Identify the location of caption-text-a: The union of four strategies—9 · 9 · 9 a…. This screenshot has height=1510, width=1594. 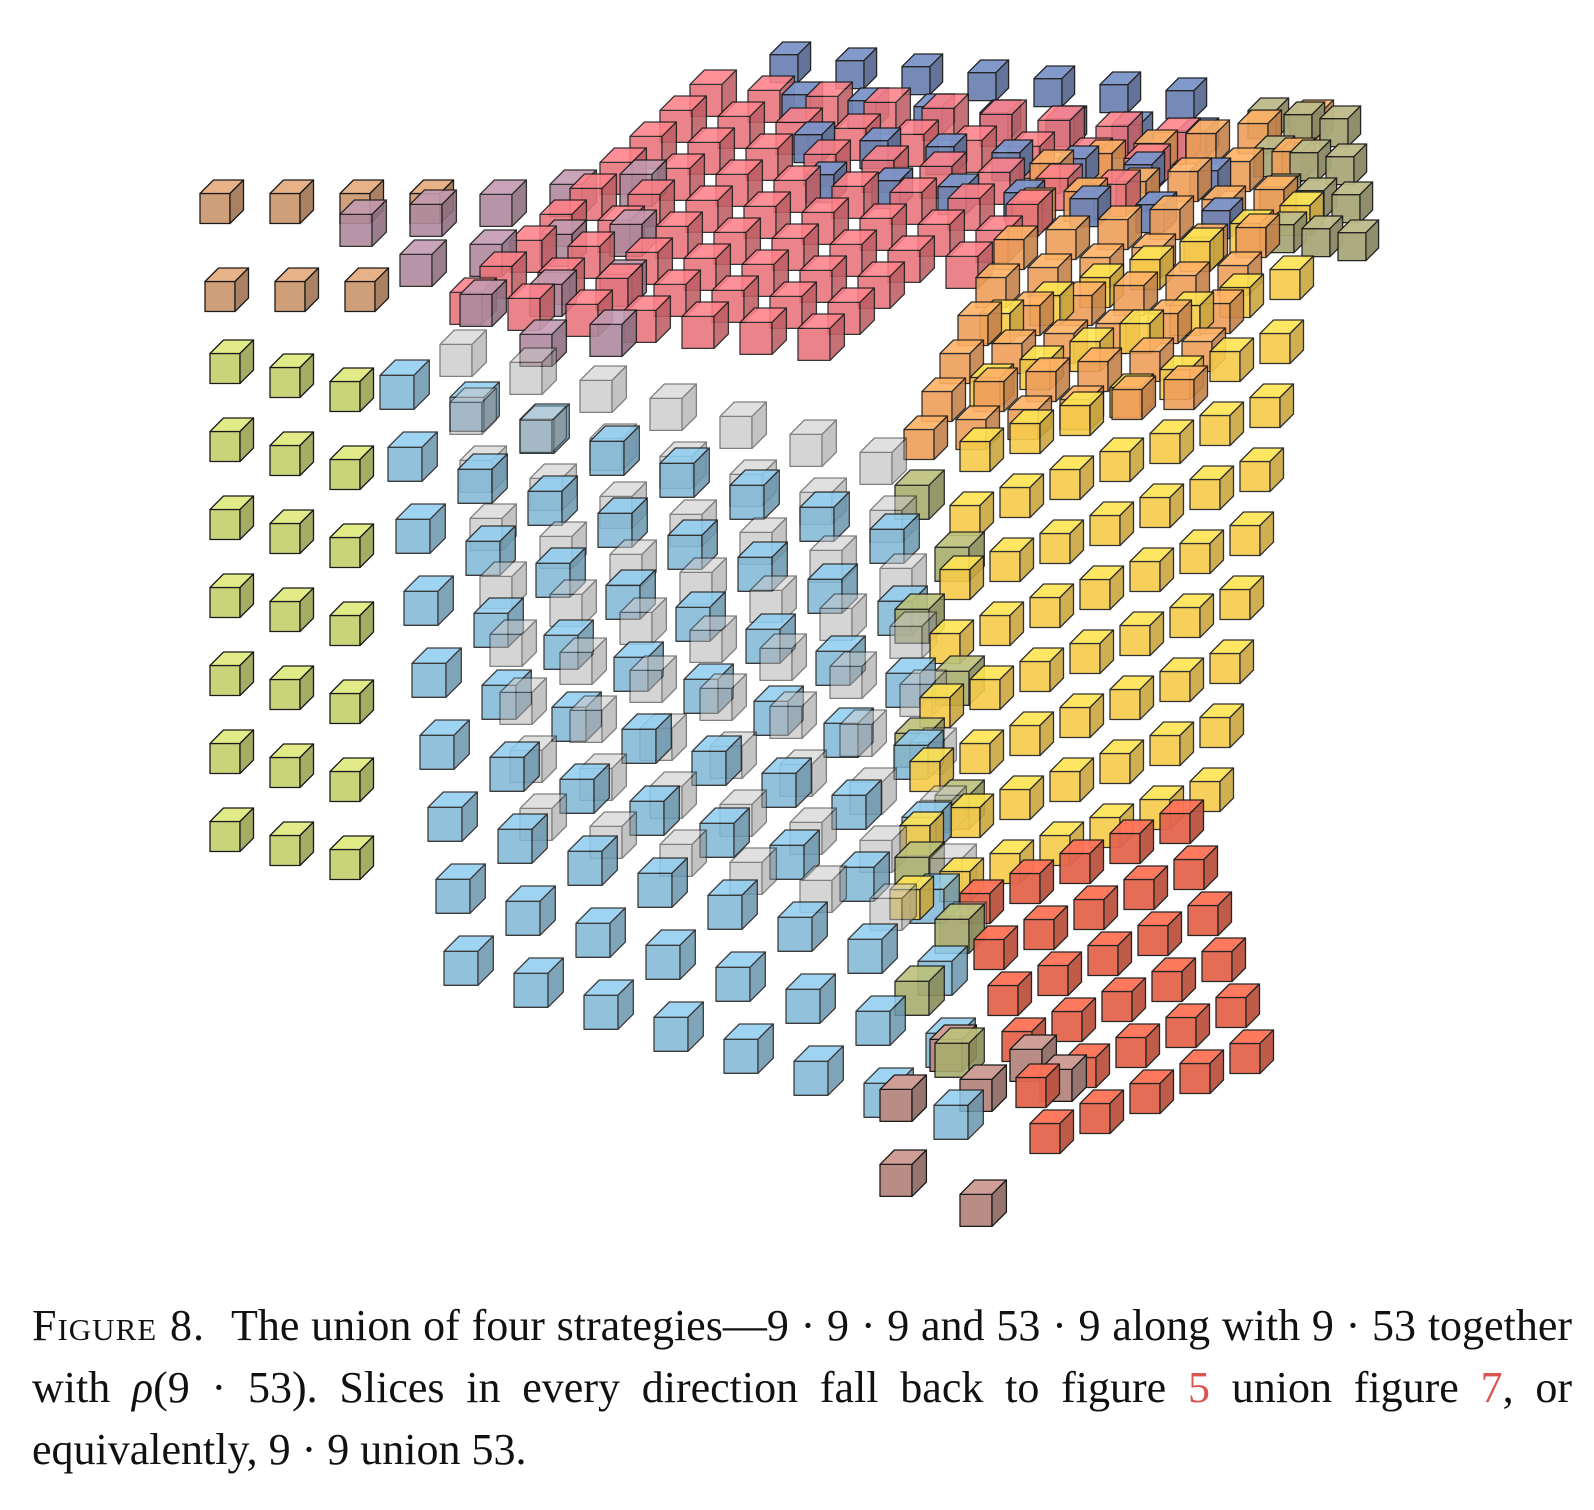
(802, 1356).